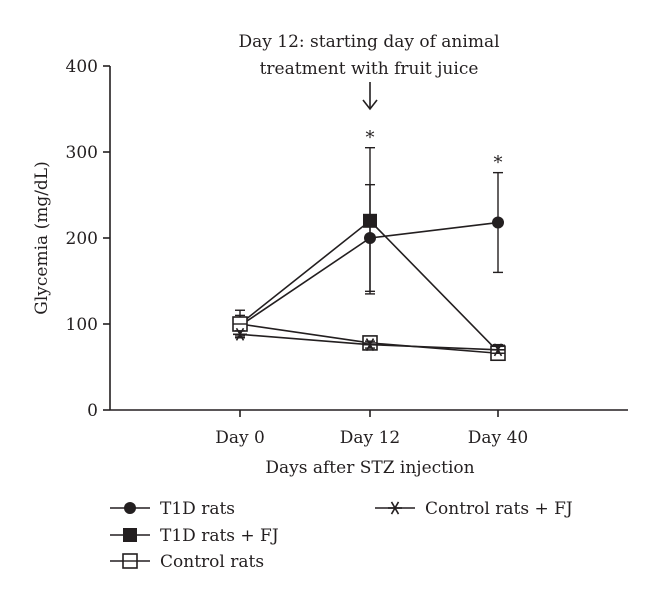  Describe the element at coordinates (82, 67) in the screenshot. I see `y-tick-label: 400` at that location.